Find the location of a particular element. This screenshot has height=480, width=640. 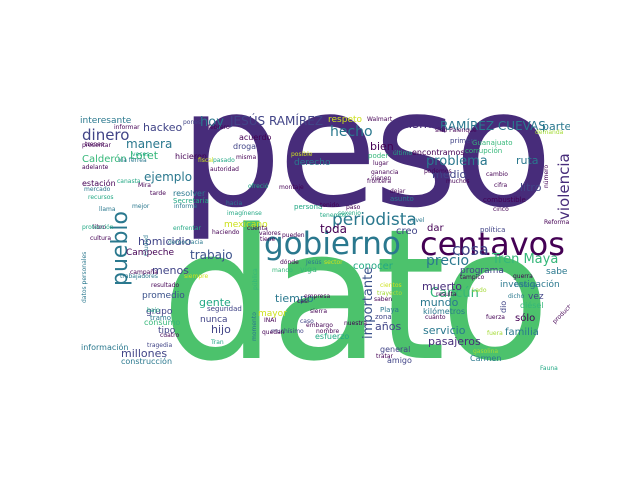

word-dicho: dicho is located at coordinates (516, 296).